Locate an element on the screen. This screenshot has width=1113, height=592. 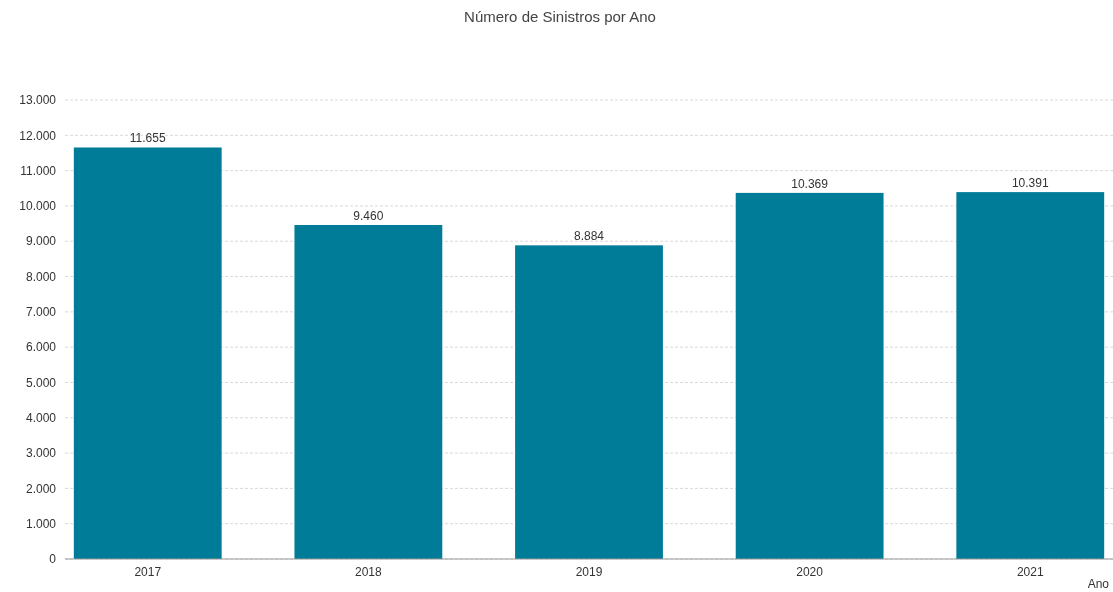
y-tick-label: 12.000 is located at coordinates (38, 135).